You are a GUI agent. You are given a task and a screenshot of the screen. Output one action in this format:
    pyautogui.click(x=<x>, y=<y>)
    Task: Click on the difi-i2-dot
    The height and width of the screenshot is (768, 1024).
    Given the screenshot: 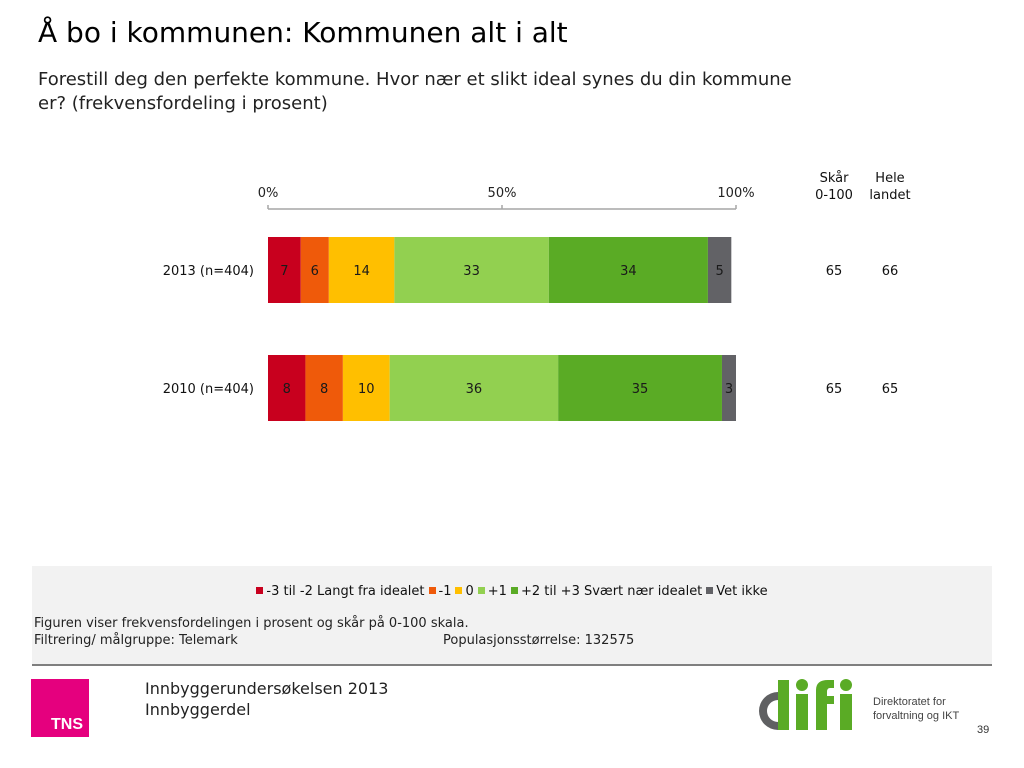 What is the action you would take?
    pyautogui.click(x=846, y=685)
    